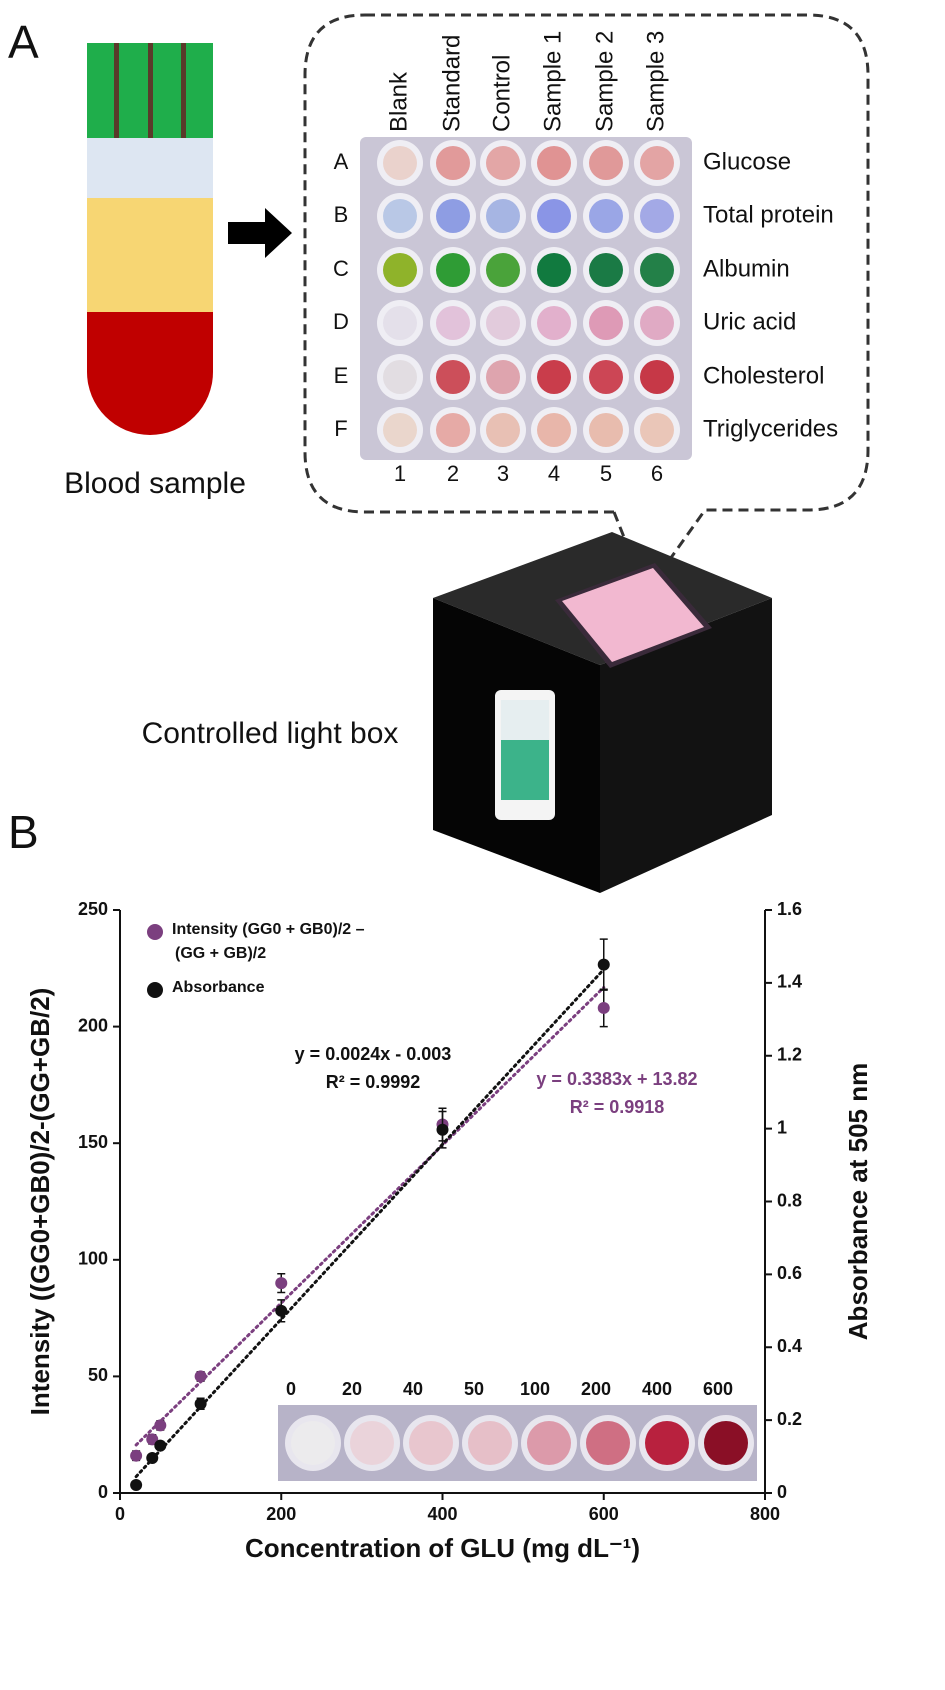 The image size is (945, 1690). Describe the element at coordinates (749, 321) in the screenshot. I see `row-name: Uric acid` at that location.